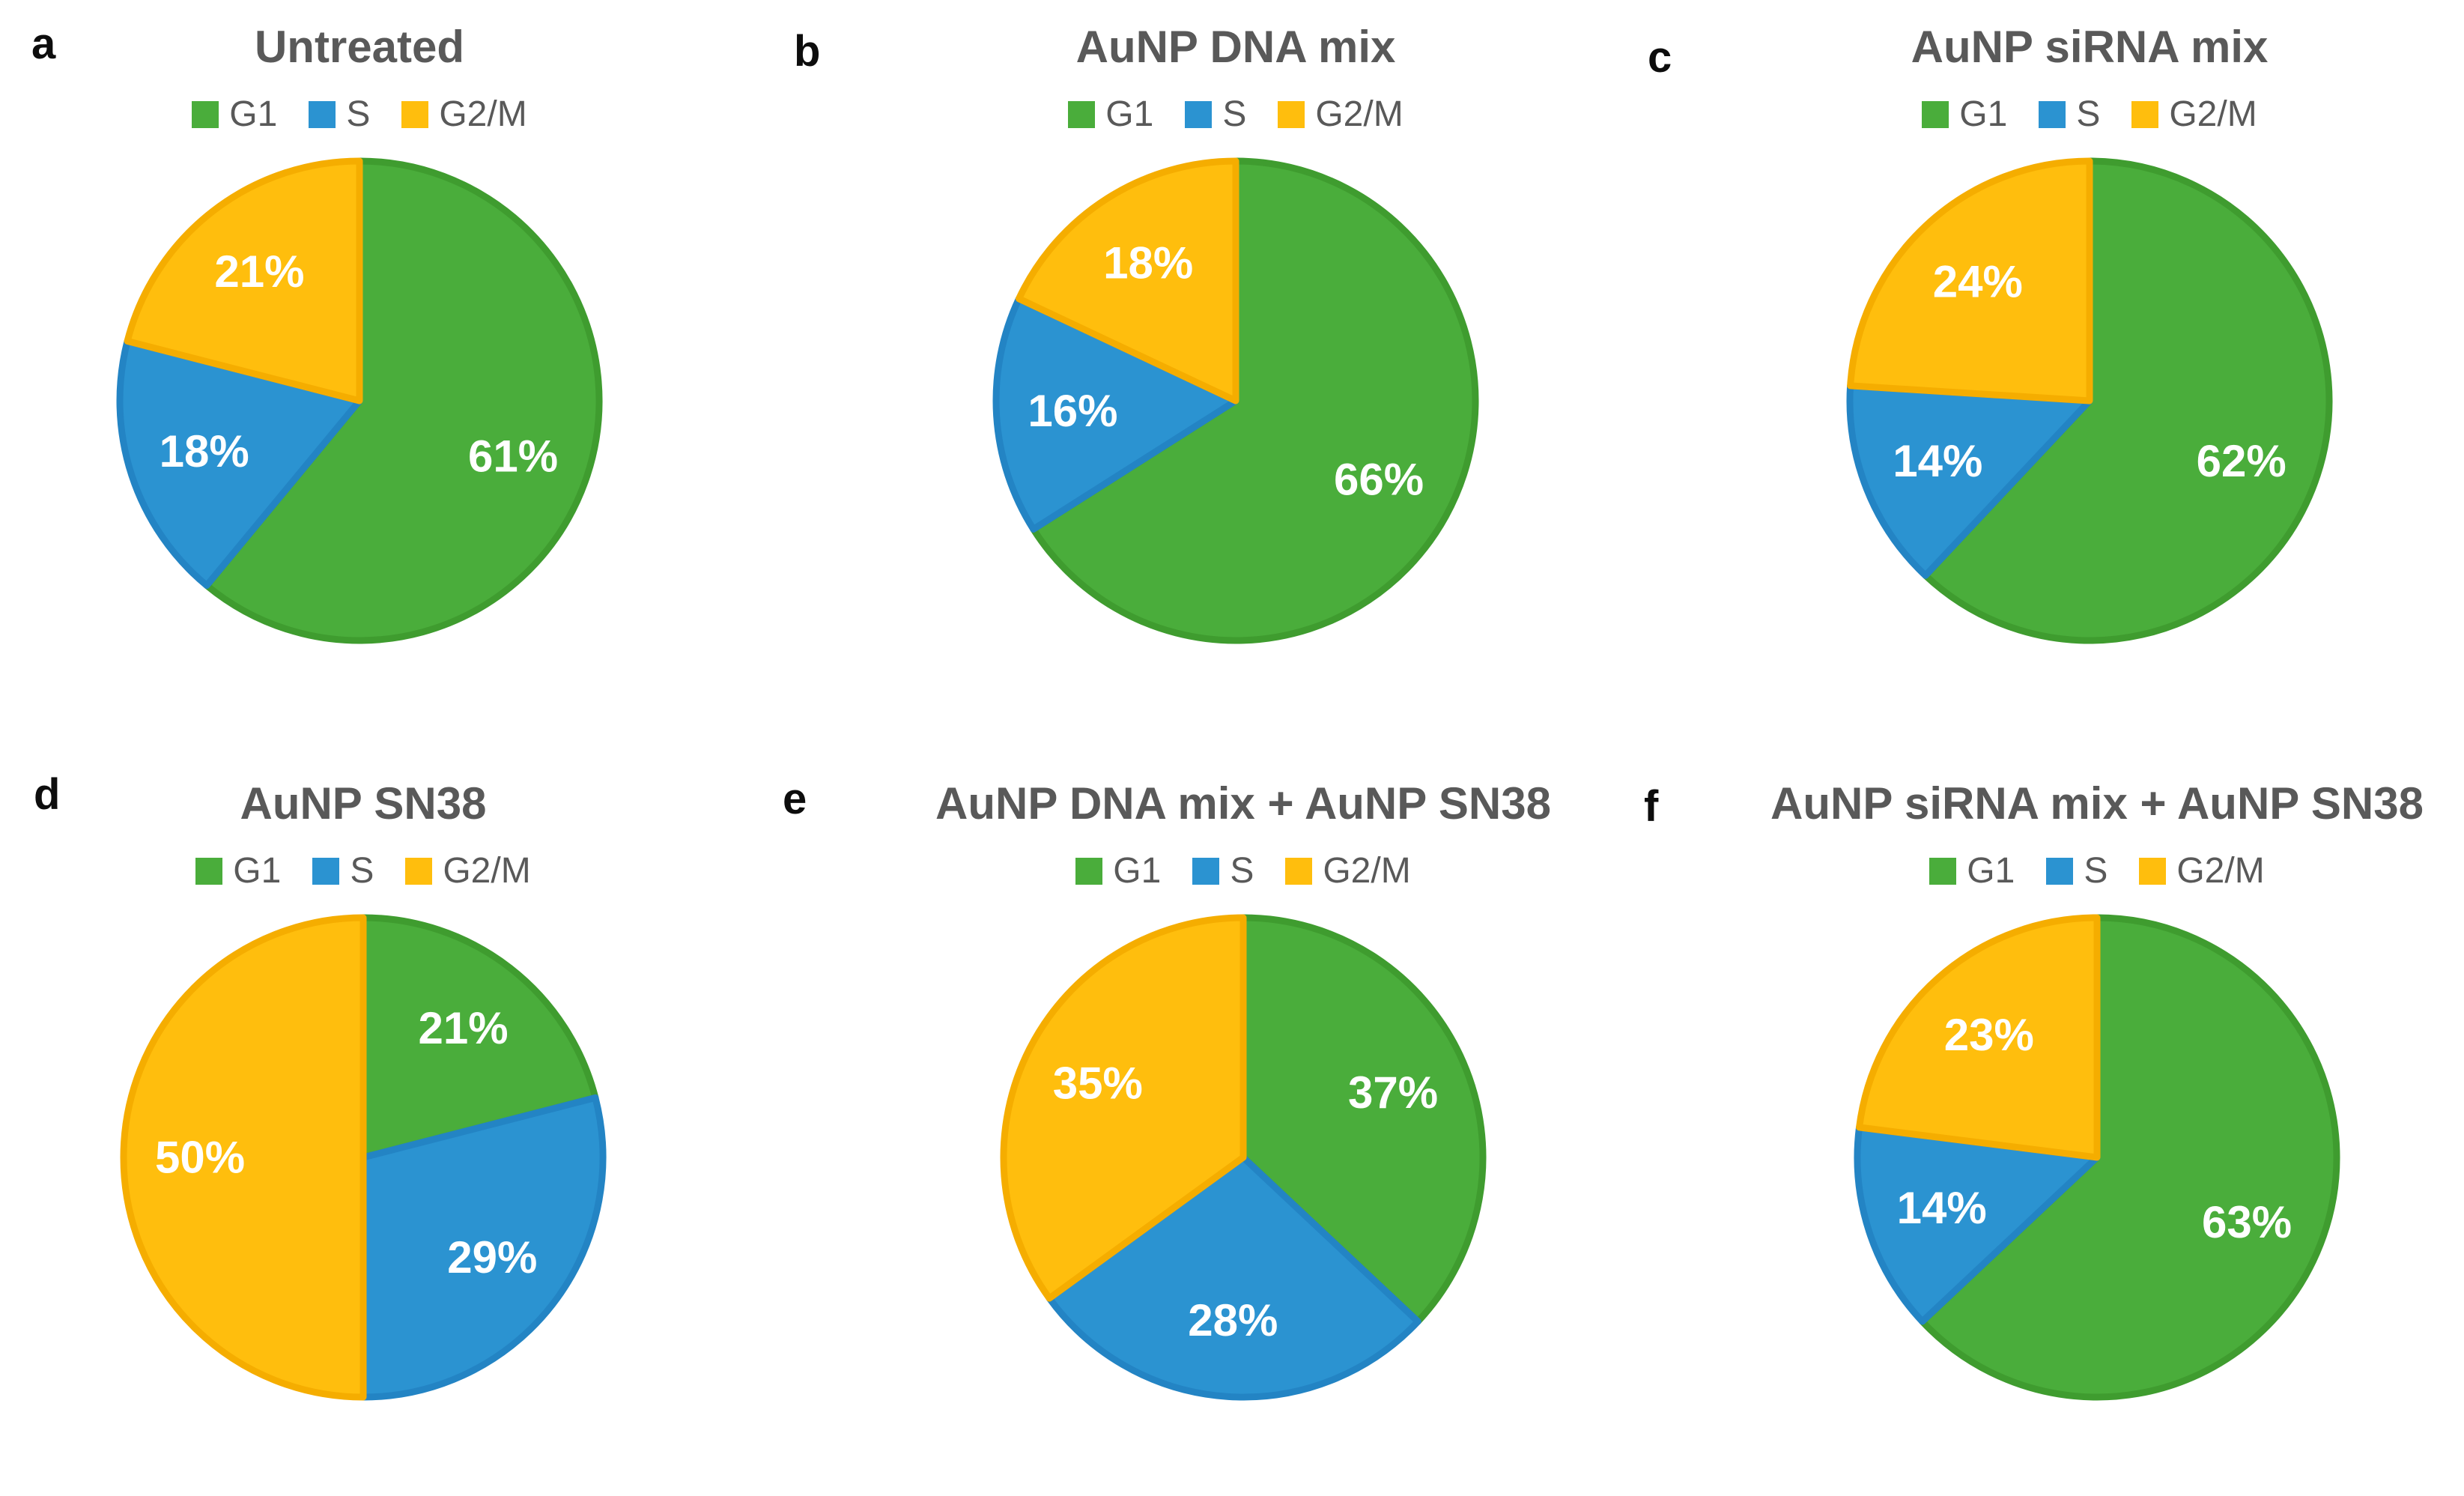 This screenshot has width=2464, height=1496. I want to click on panel-letter: e, so click(795, 799).